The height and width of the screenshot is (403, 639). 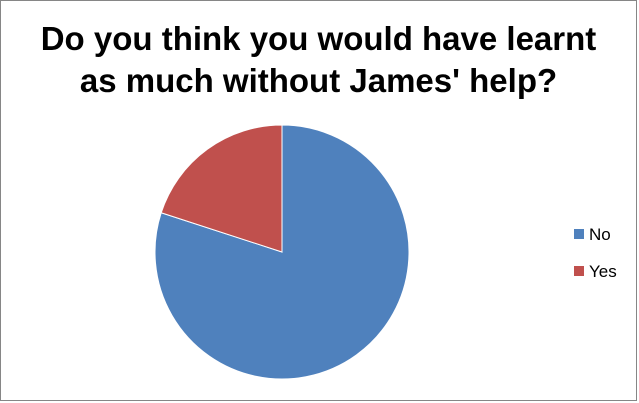 What do you see at coordinates (579, 234) in the screenshot?
I see `legend-swatch-no` at bounding box center [579, 234].